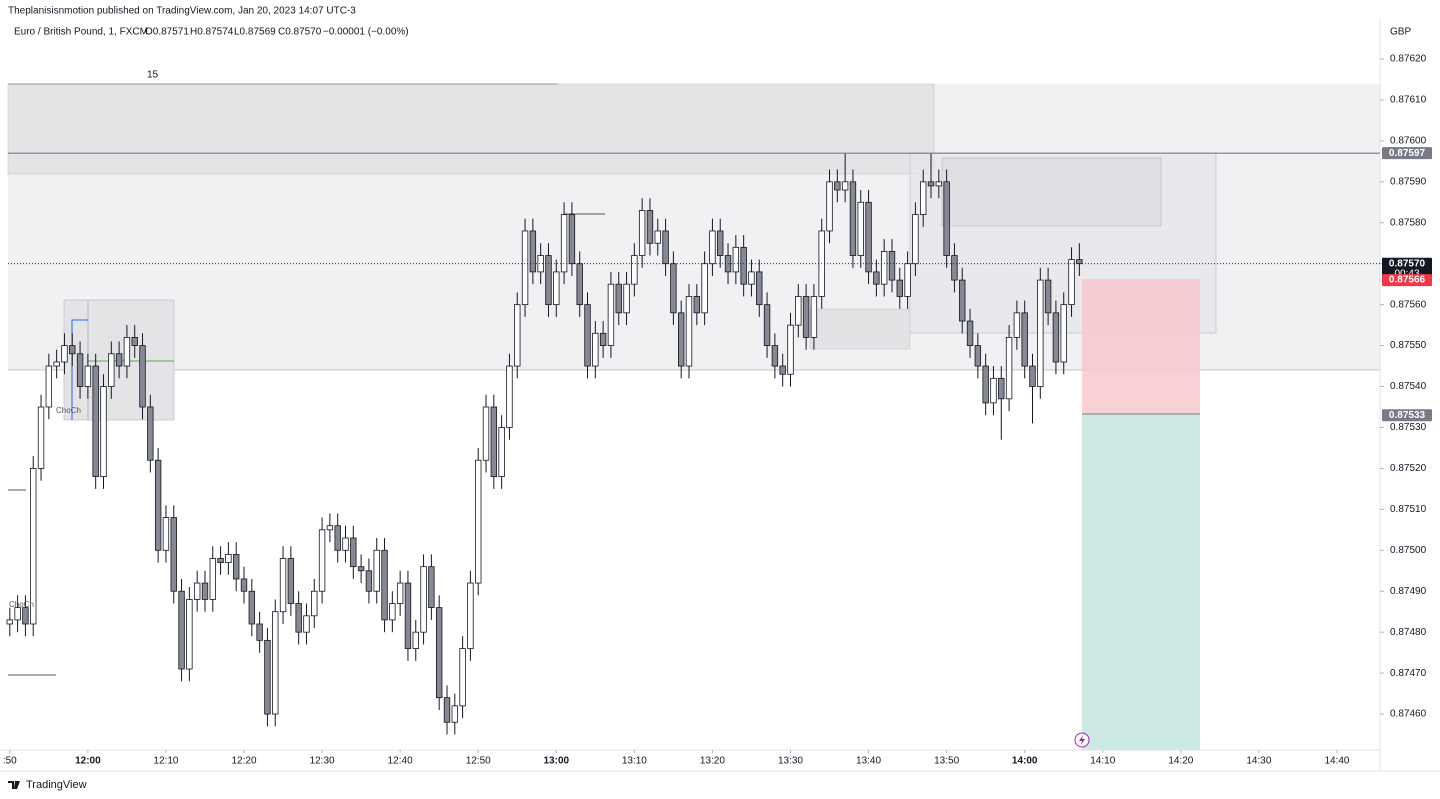 This screenshot has height=799, width=1440. I want to click on price-tag-countdown: 00:43, so click(1406, 273).